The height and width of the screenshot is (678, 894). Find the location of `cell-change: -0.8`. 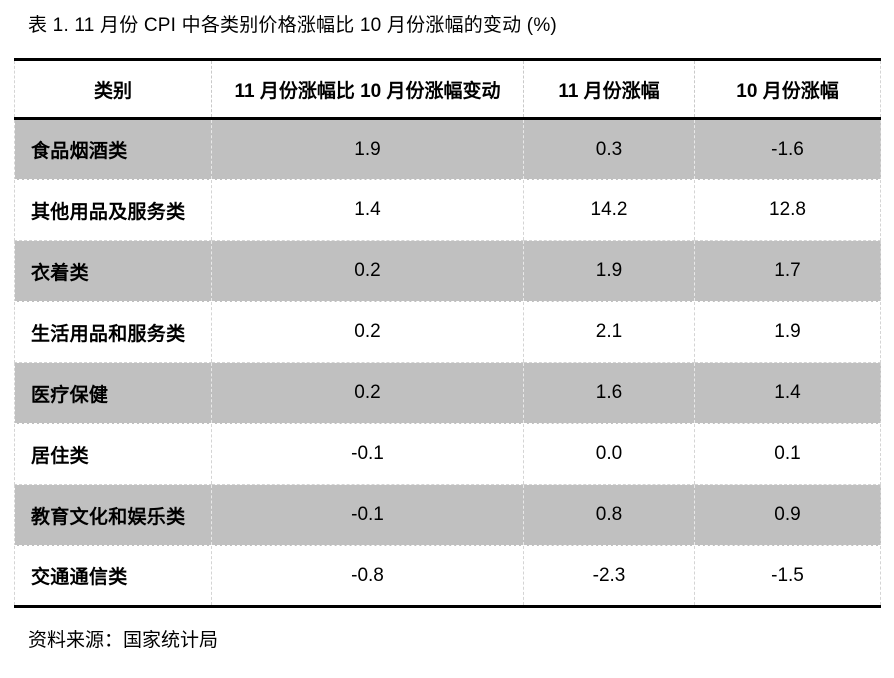

cell-change: -0.8 is located at coordinates (367, 576).